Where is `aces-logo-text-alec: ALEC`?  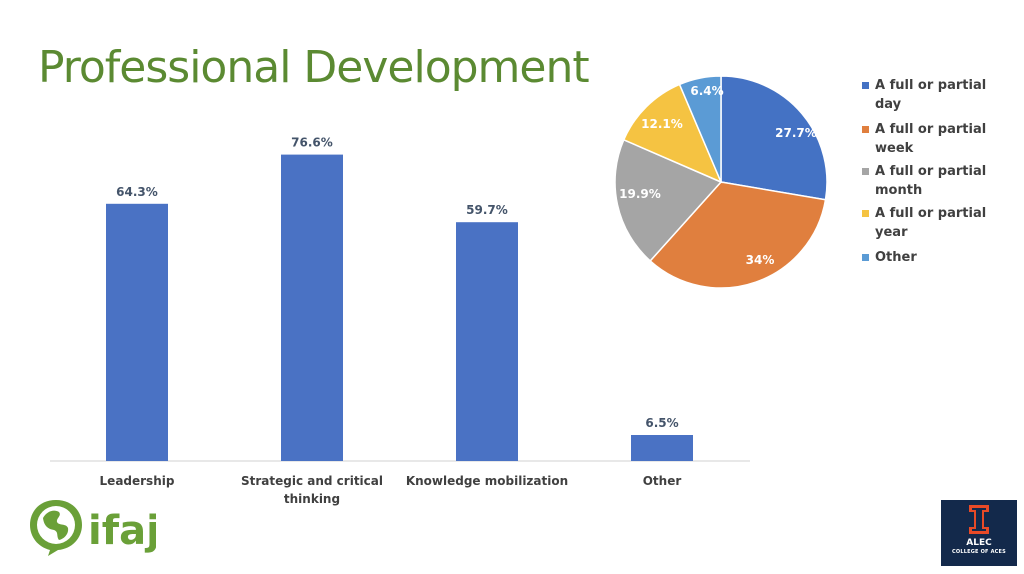 aces-logo-text-alec: ALEC is located at coordinates (979, 543).